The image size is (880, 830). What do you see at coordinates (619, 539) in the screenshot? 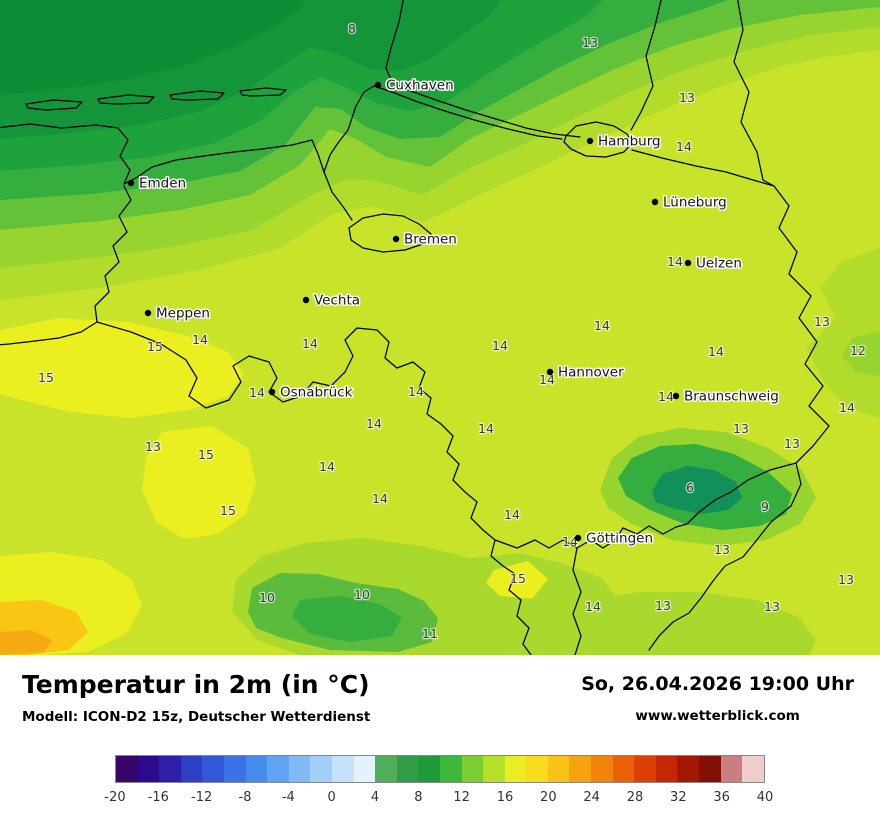
I see `city-label: Göttingen` at bounding box center [619, 539].